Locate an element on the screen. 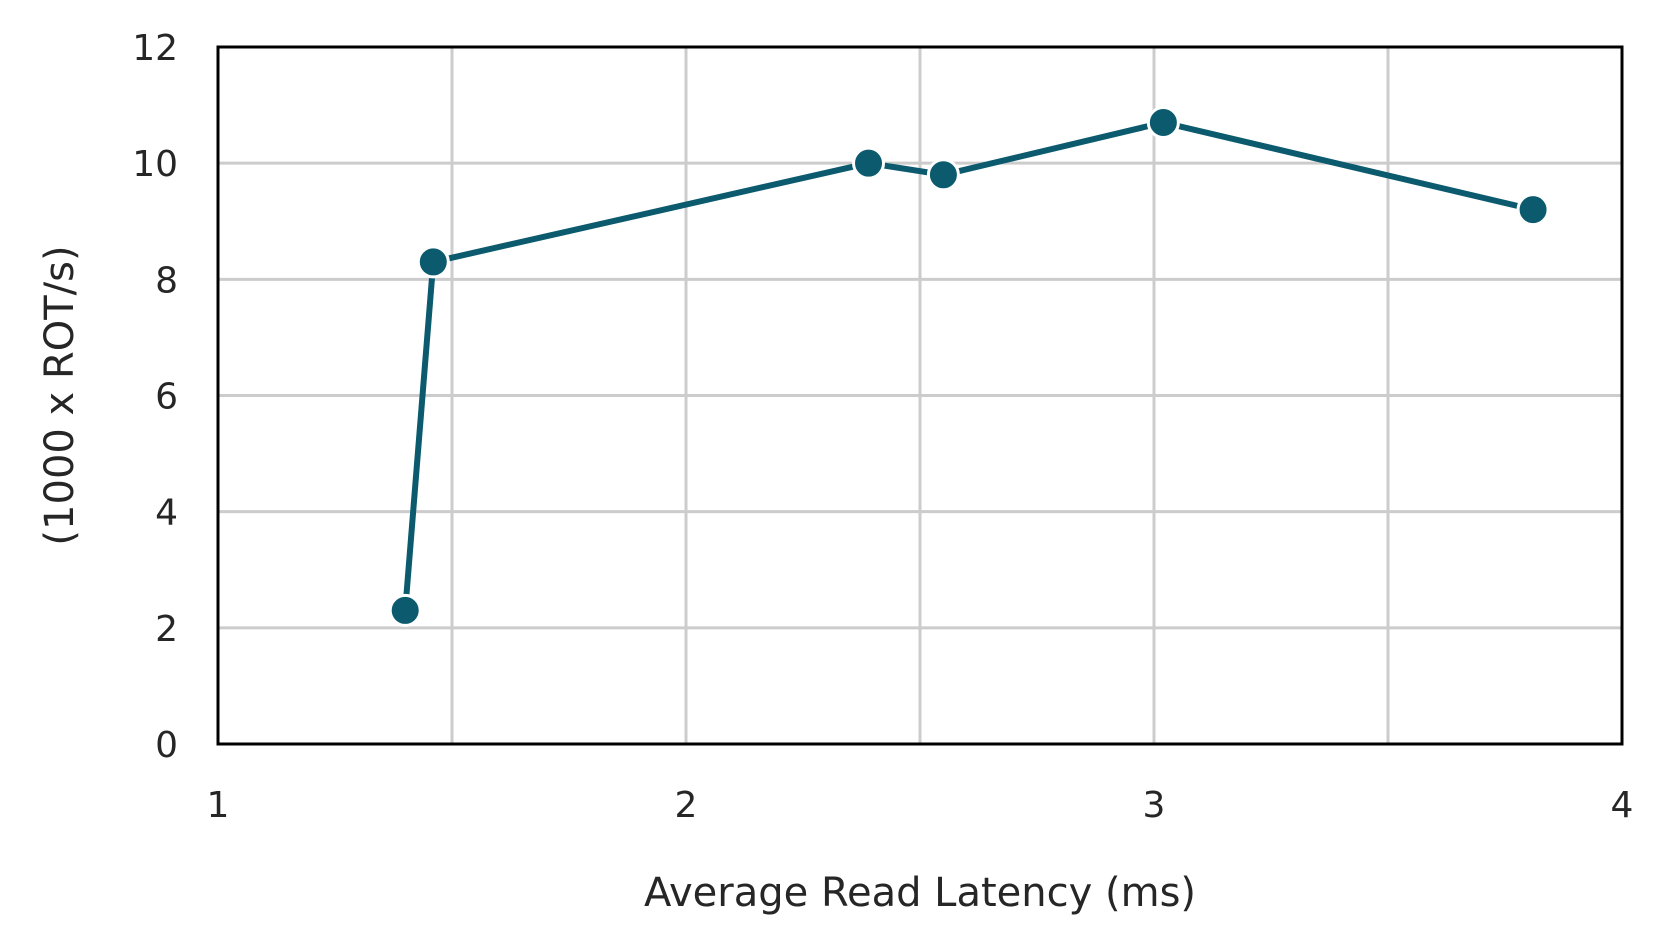 The image size is (1657, 944). y-tick-label: 8 is located at coordinates (166, 280).